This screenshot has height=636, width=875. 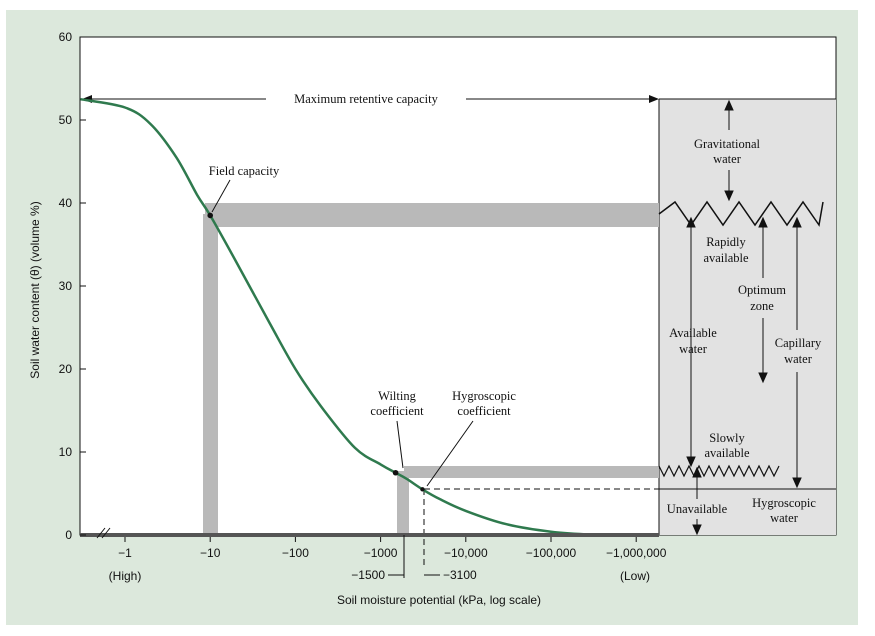 I want to click on rapidly-available-line2: available, so click(x=726, y=258).